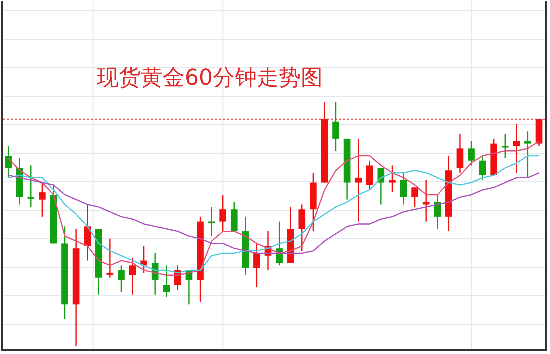 This screenshot has height=354, width=550. What do you see at coordinates (210, 79) in the screenshot?
I see `chart-title: 现货黄金60分钟走势图` at bounding box center [210, 79].